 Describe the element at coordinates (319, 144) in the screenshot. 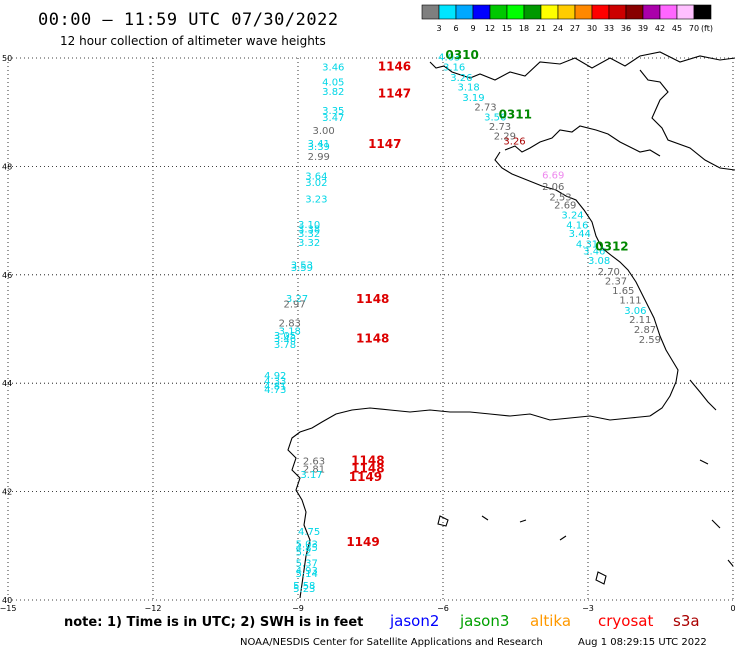

I see `swh-value: 3.41` at that location.